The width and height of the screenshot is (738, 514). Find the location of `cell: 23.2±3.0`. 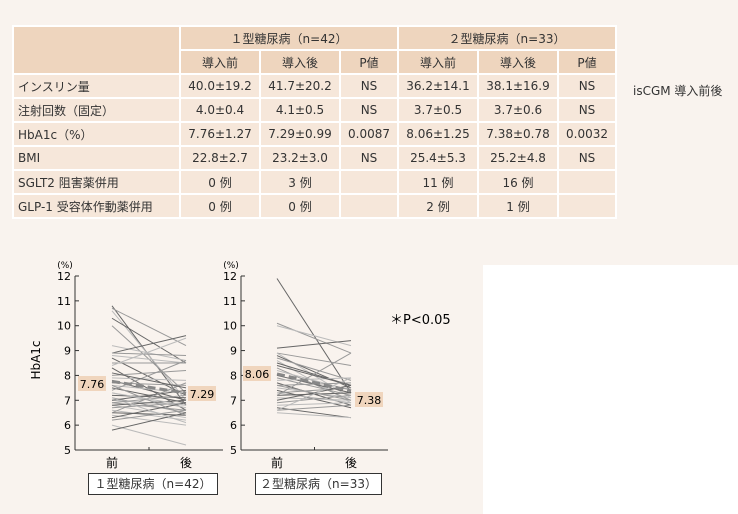

cell: 23.2±3.0 is located at coordinates (300, 158).